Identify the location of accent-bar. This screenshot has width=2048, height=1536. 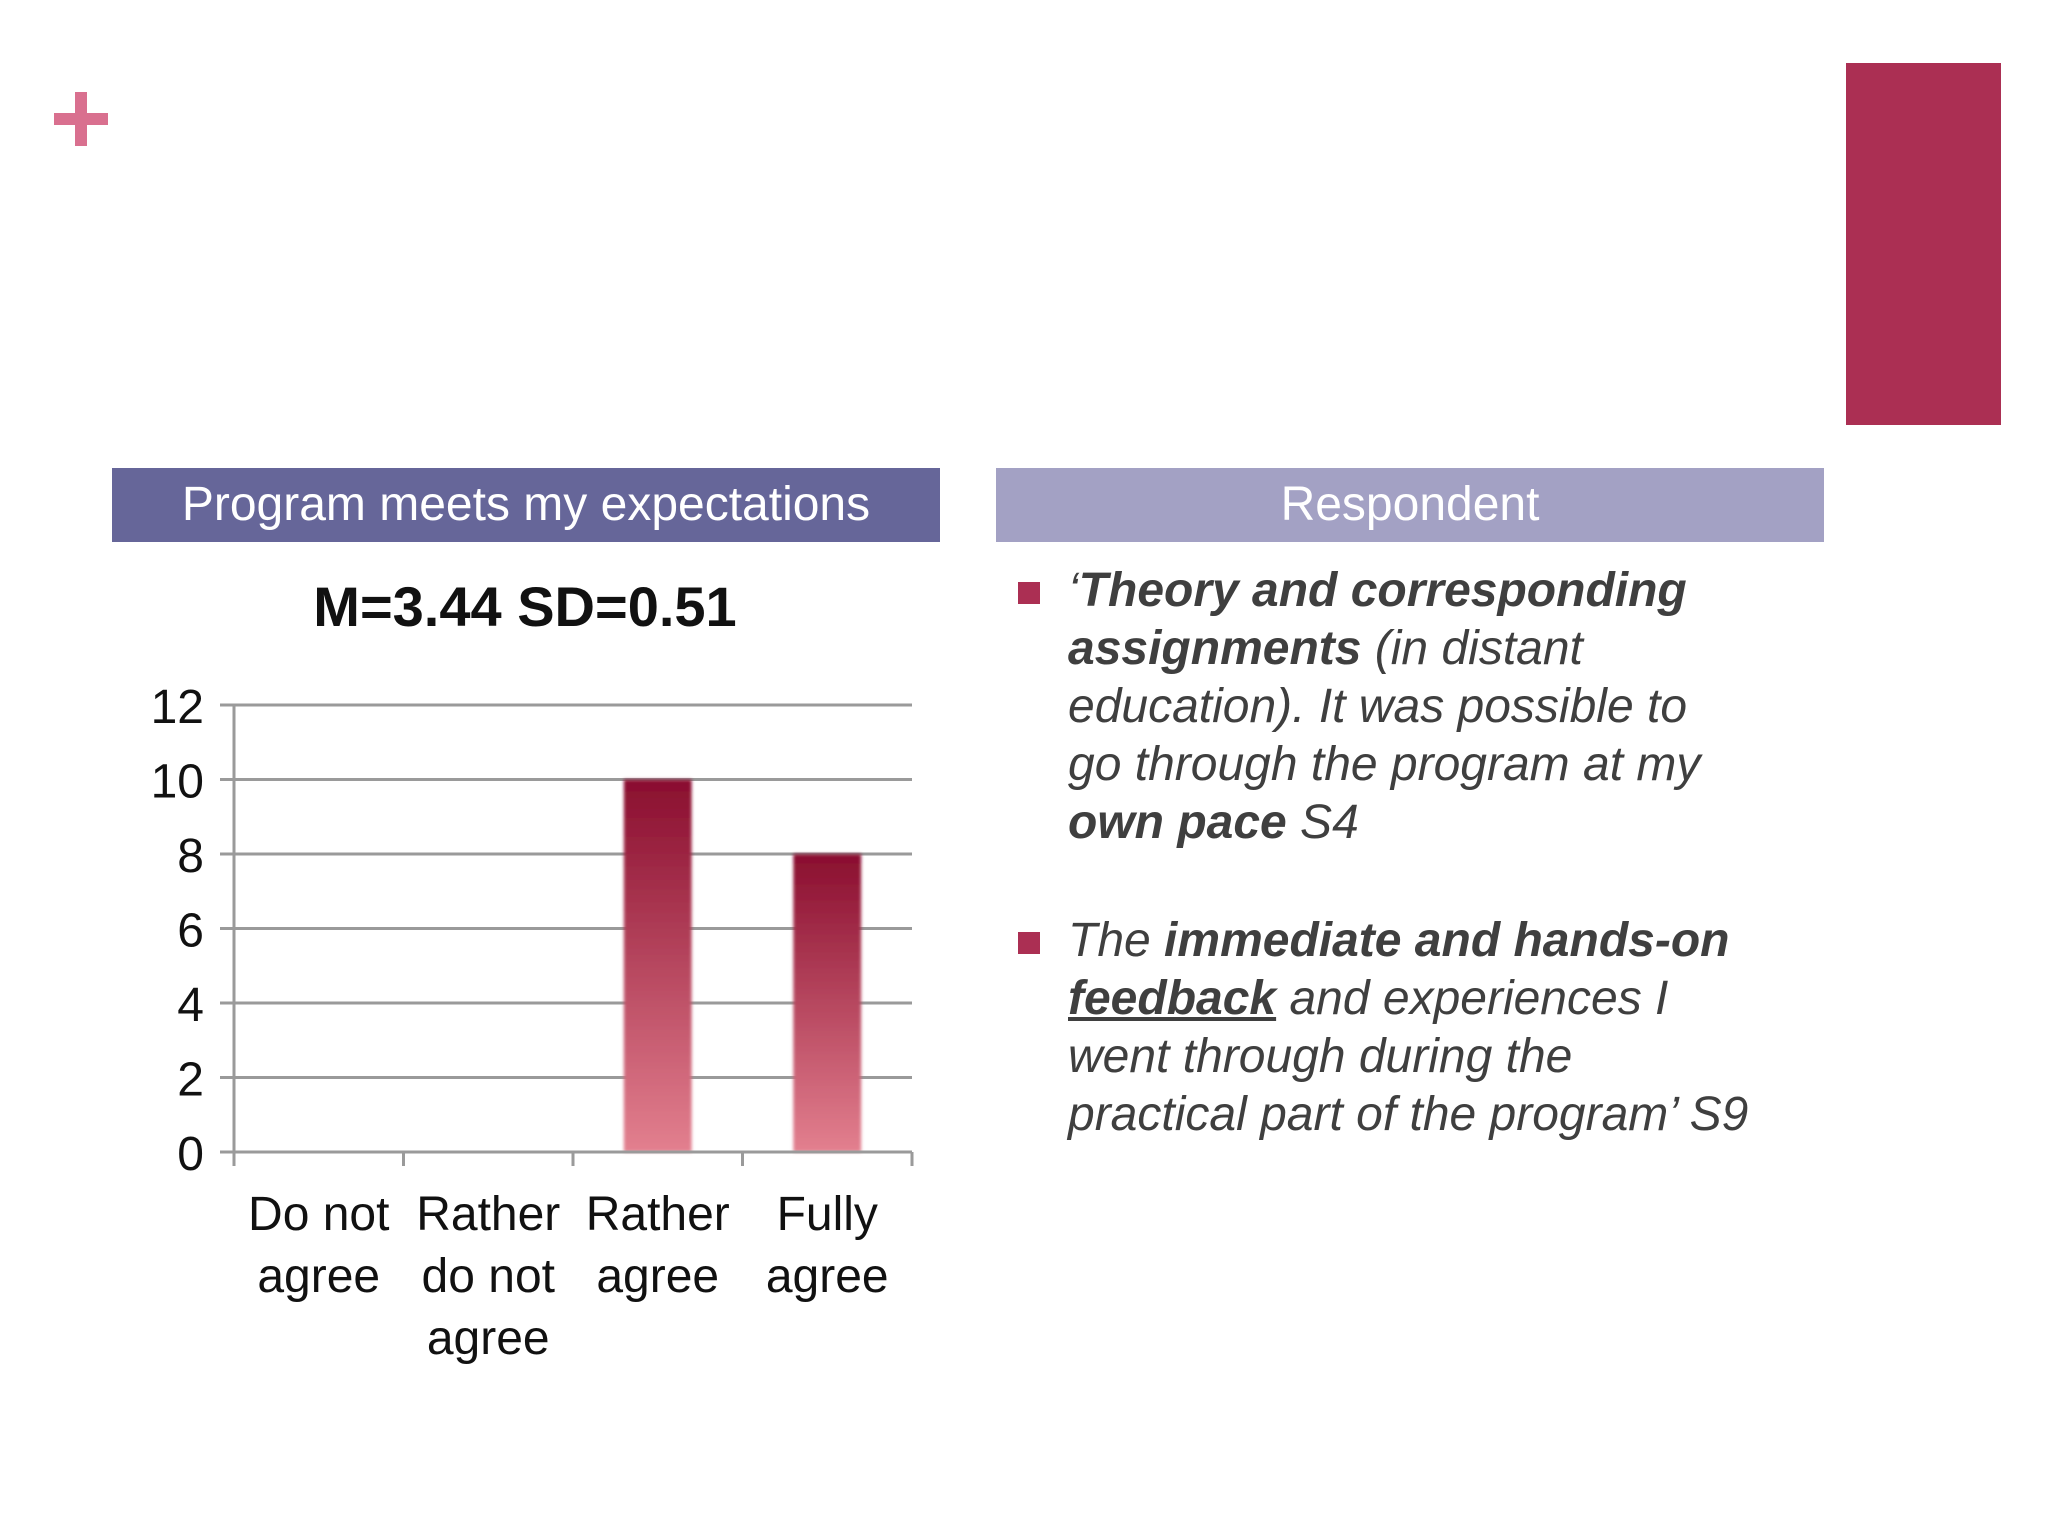
(1923, 244).